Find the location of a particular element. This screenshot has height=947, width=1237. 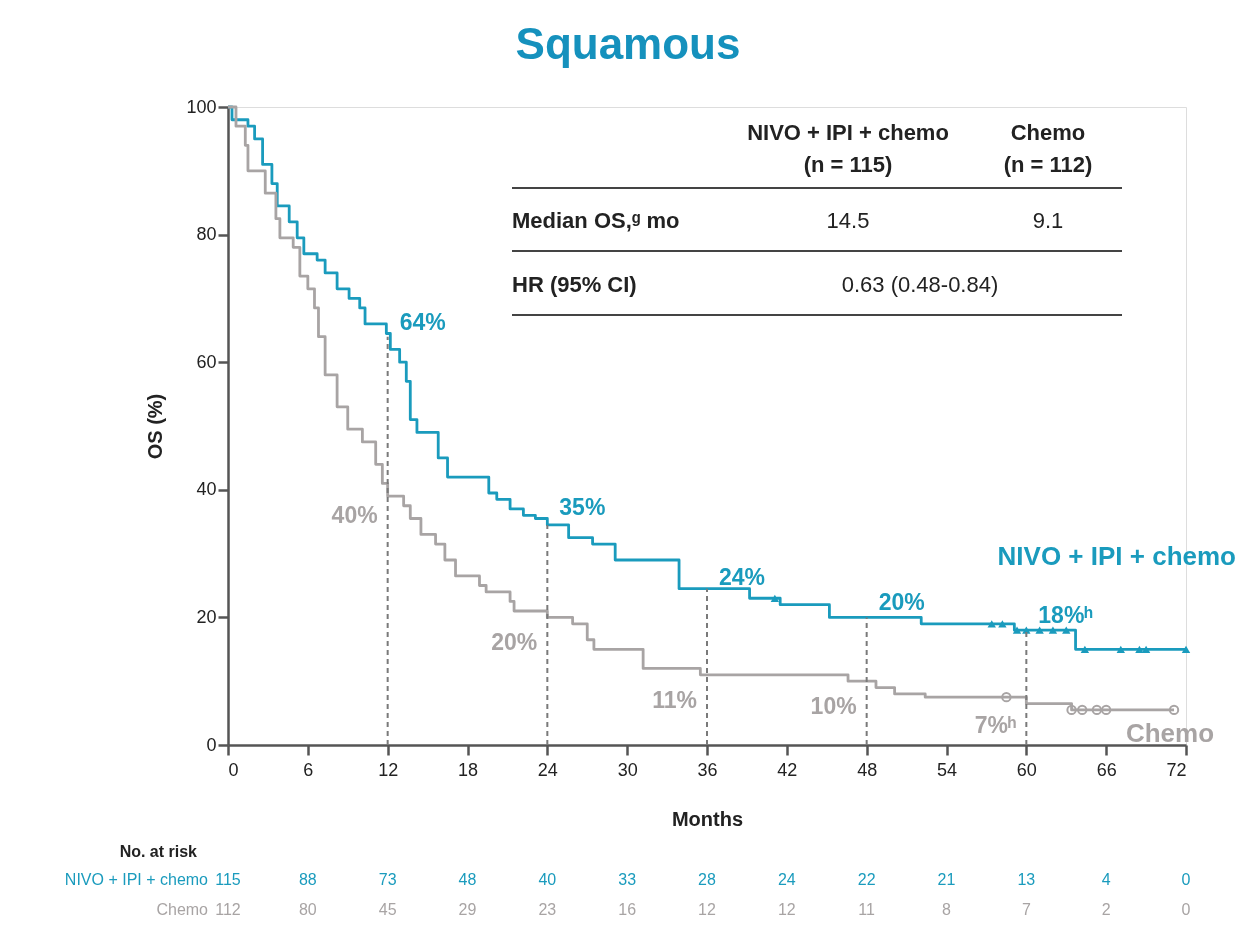

text: 24 is located at coordinates (786, 879).